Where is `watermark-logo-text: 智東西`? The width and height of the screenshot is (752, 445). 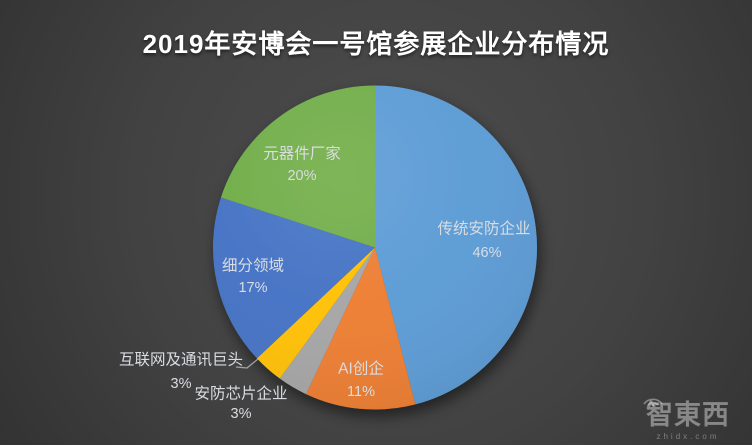 watermark-logo-text: 智東西 is located at coordinates (688, 415).